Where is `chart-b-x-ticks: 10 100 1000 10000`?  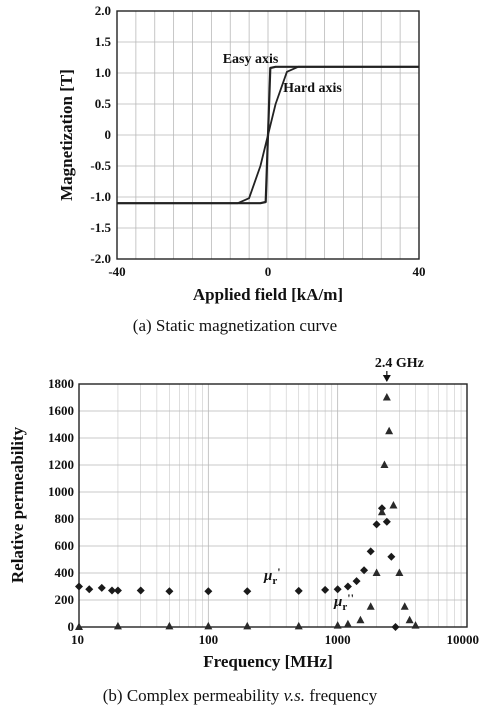
chart-b-x-ticks: 10 100 1000 10000 is located at coordinates (275, 639).